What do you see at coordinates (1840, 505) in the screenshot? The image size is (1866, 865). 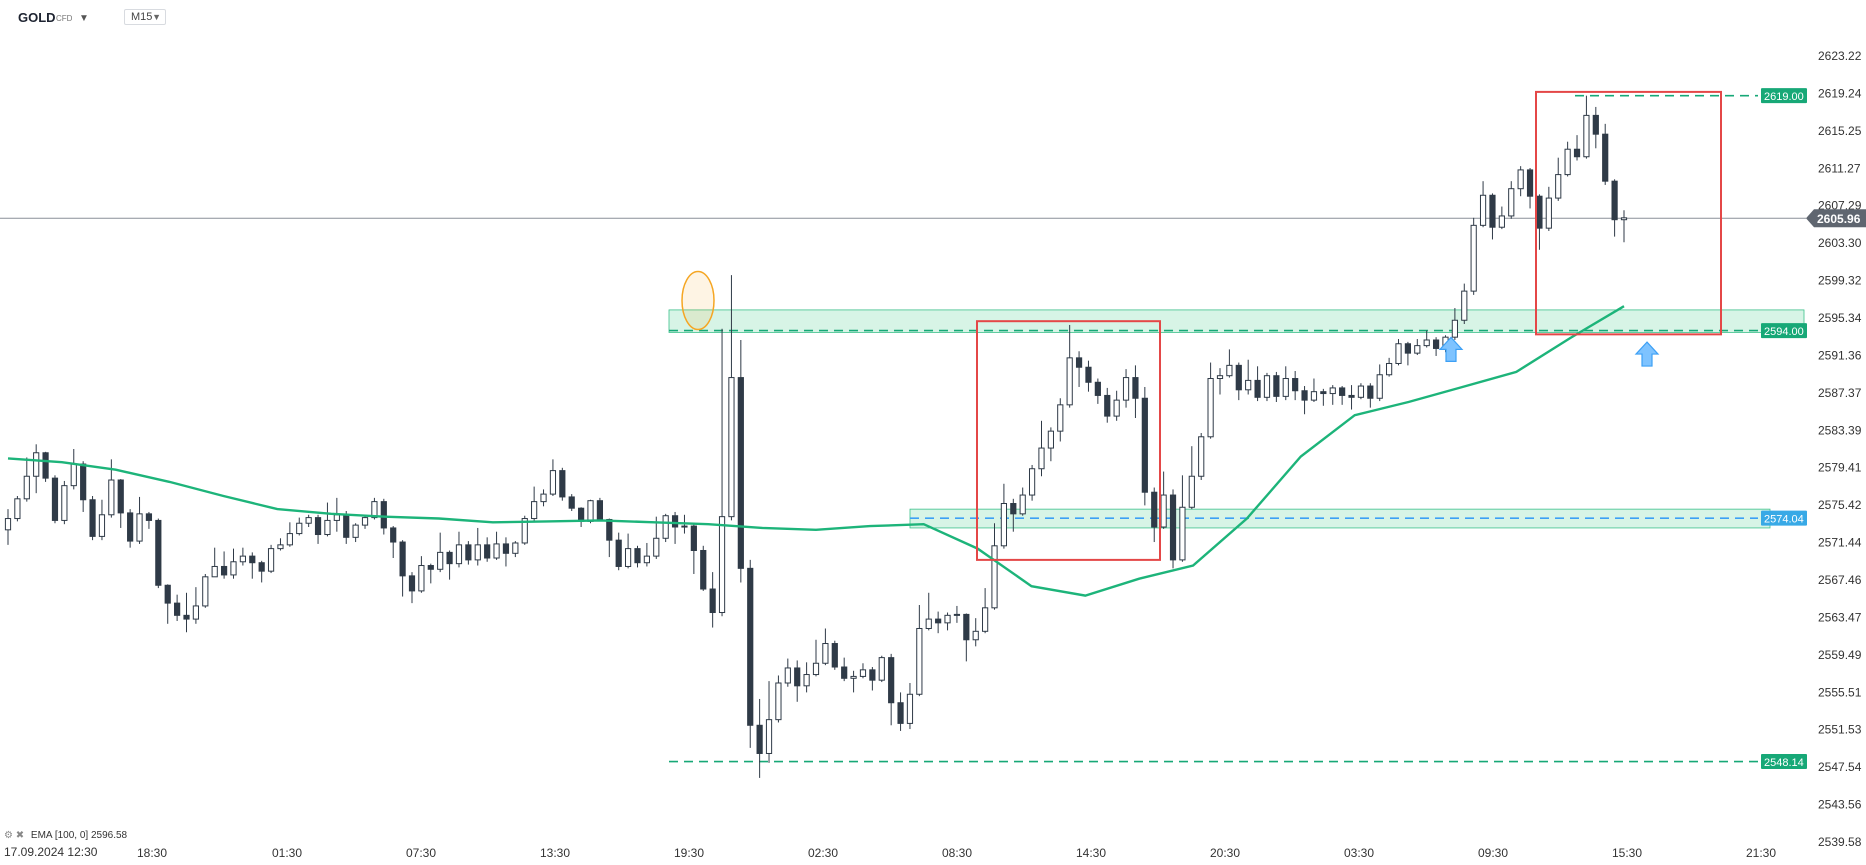 I see `y-tick-label: 2575.42` at bounding box center [1840, 505].